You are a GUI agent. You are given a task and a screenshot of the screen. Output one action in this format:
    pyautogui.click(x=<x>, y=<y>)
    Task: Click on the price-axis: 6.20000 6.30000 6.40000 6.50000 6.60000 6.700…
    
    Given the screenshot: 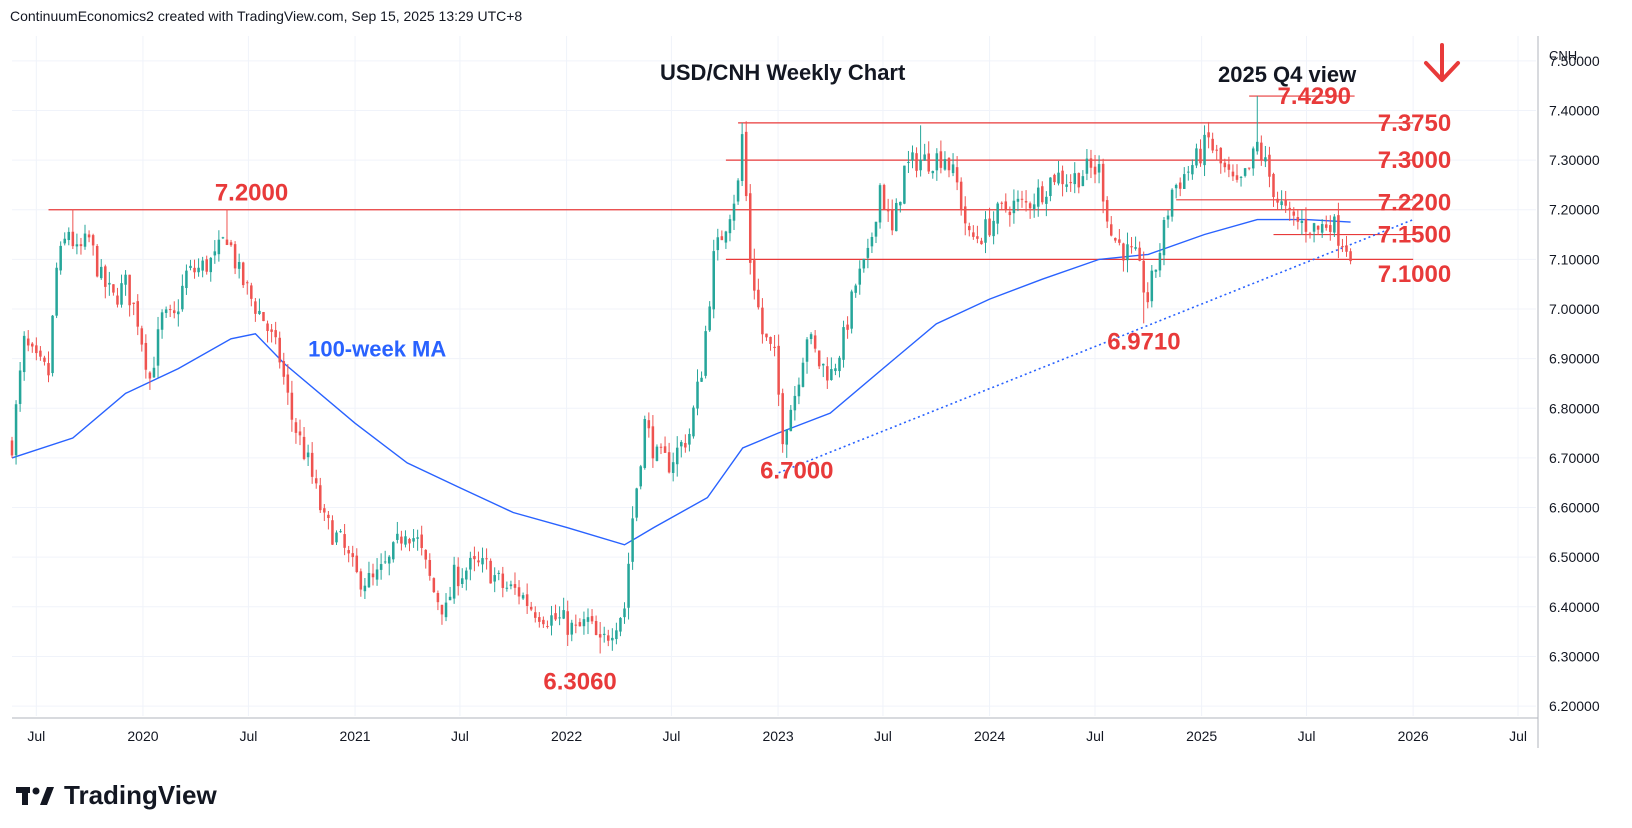 What is the action you would take?
    pyautogui.click(x=1574, y=383)
    